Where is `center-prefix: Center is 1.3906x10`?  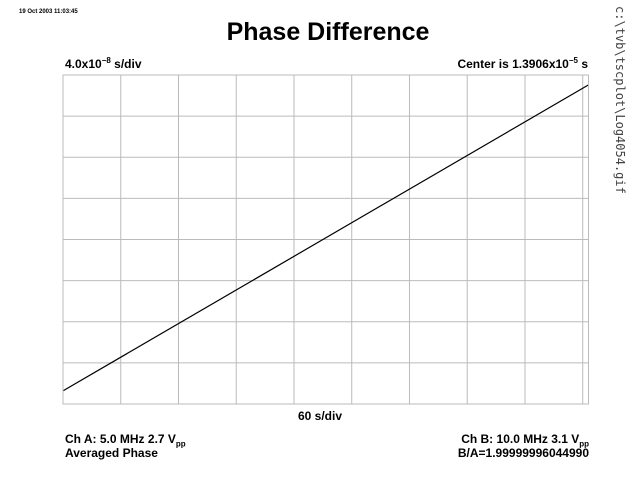 center-prefix: Center is 1.3906x10 is located at coordinates (513, 64).